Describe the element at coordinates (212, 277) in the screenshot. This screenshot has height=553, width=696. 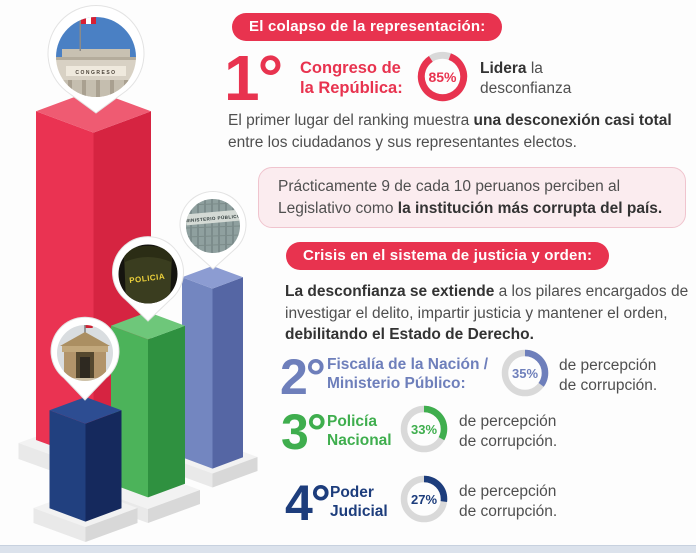
I see `bar-fiscalia-top` at that location.